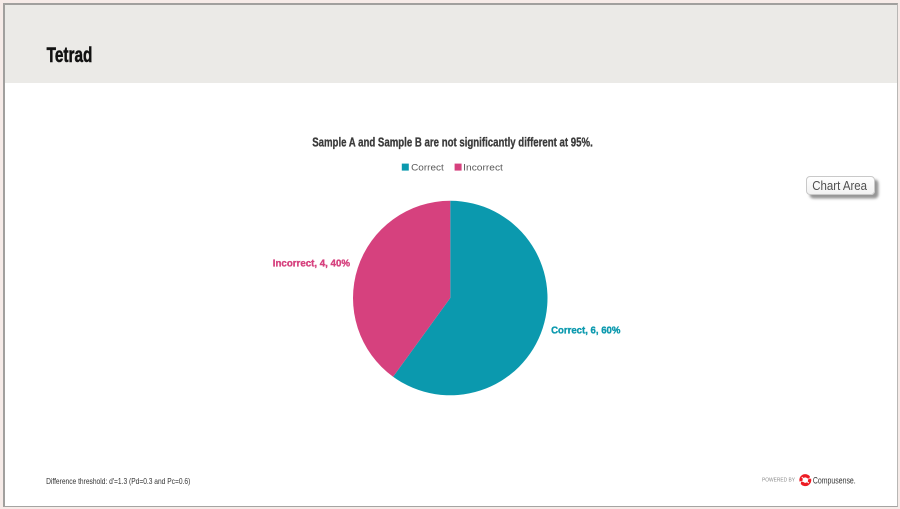 The image size is (900, 509). I want to click on svg-text: POWERED BY, so click(778, 480).